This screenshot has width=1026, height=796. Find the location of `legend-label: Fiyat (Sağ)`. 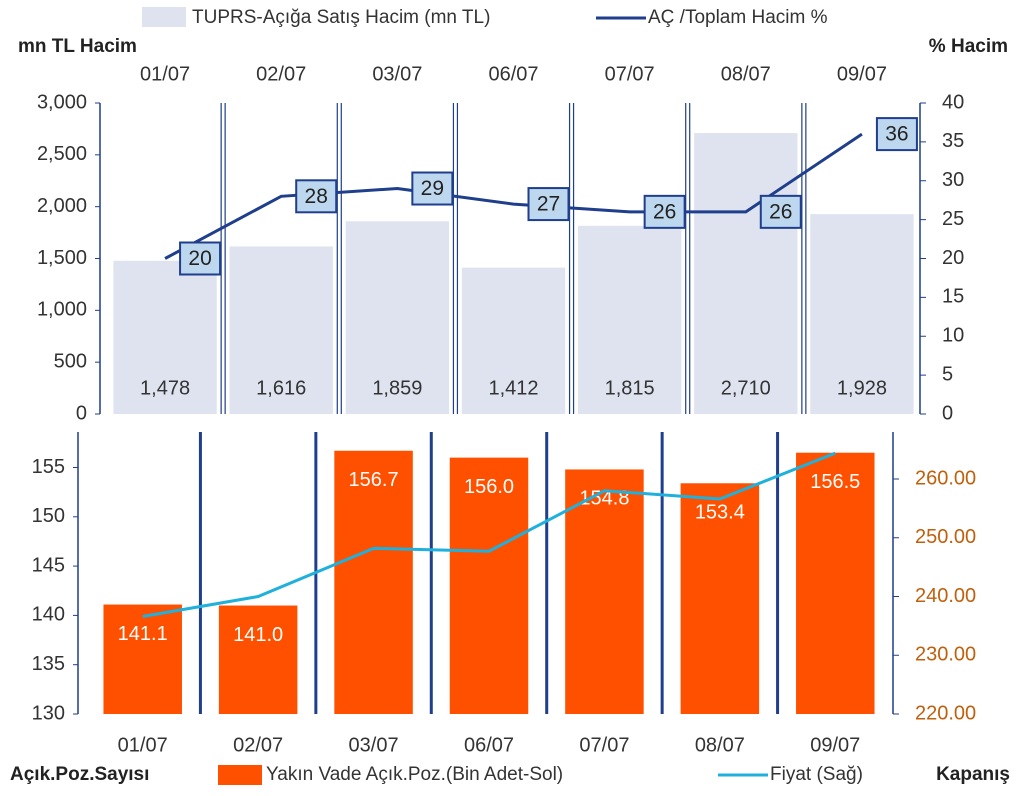

legend-label: Fiyat (Sağ) is located at coordinates (816, 774).